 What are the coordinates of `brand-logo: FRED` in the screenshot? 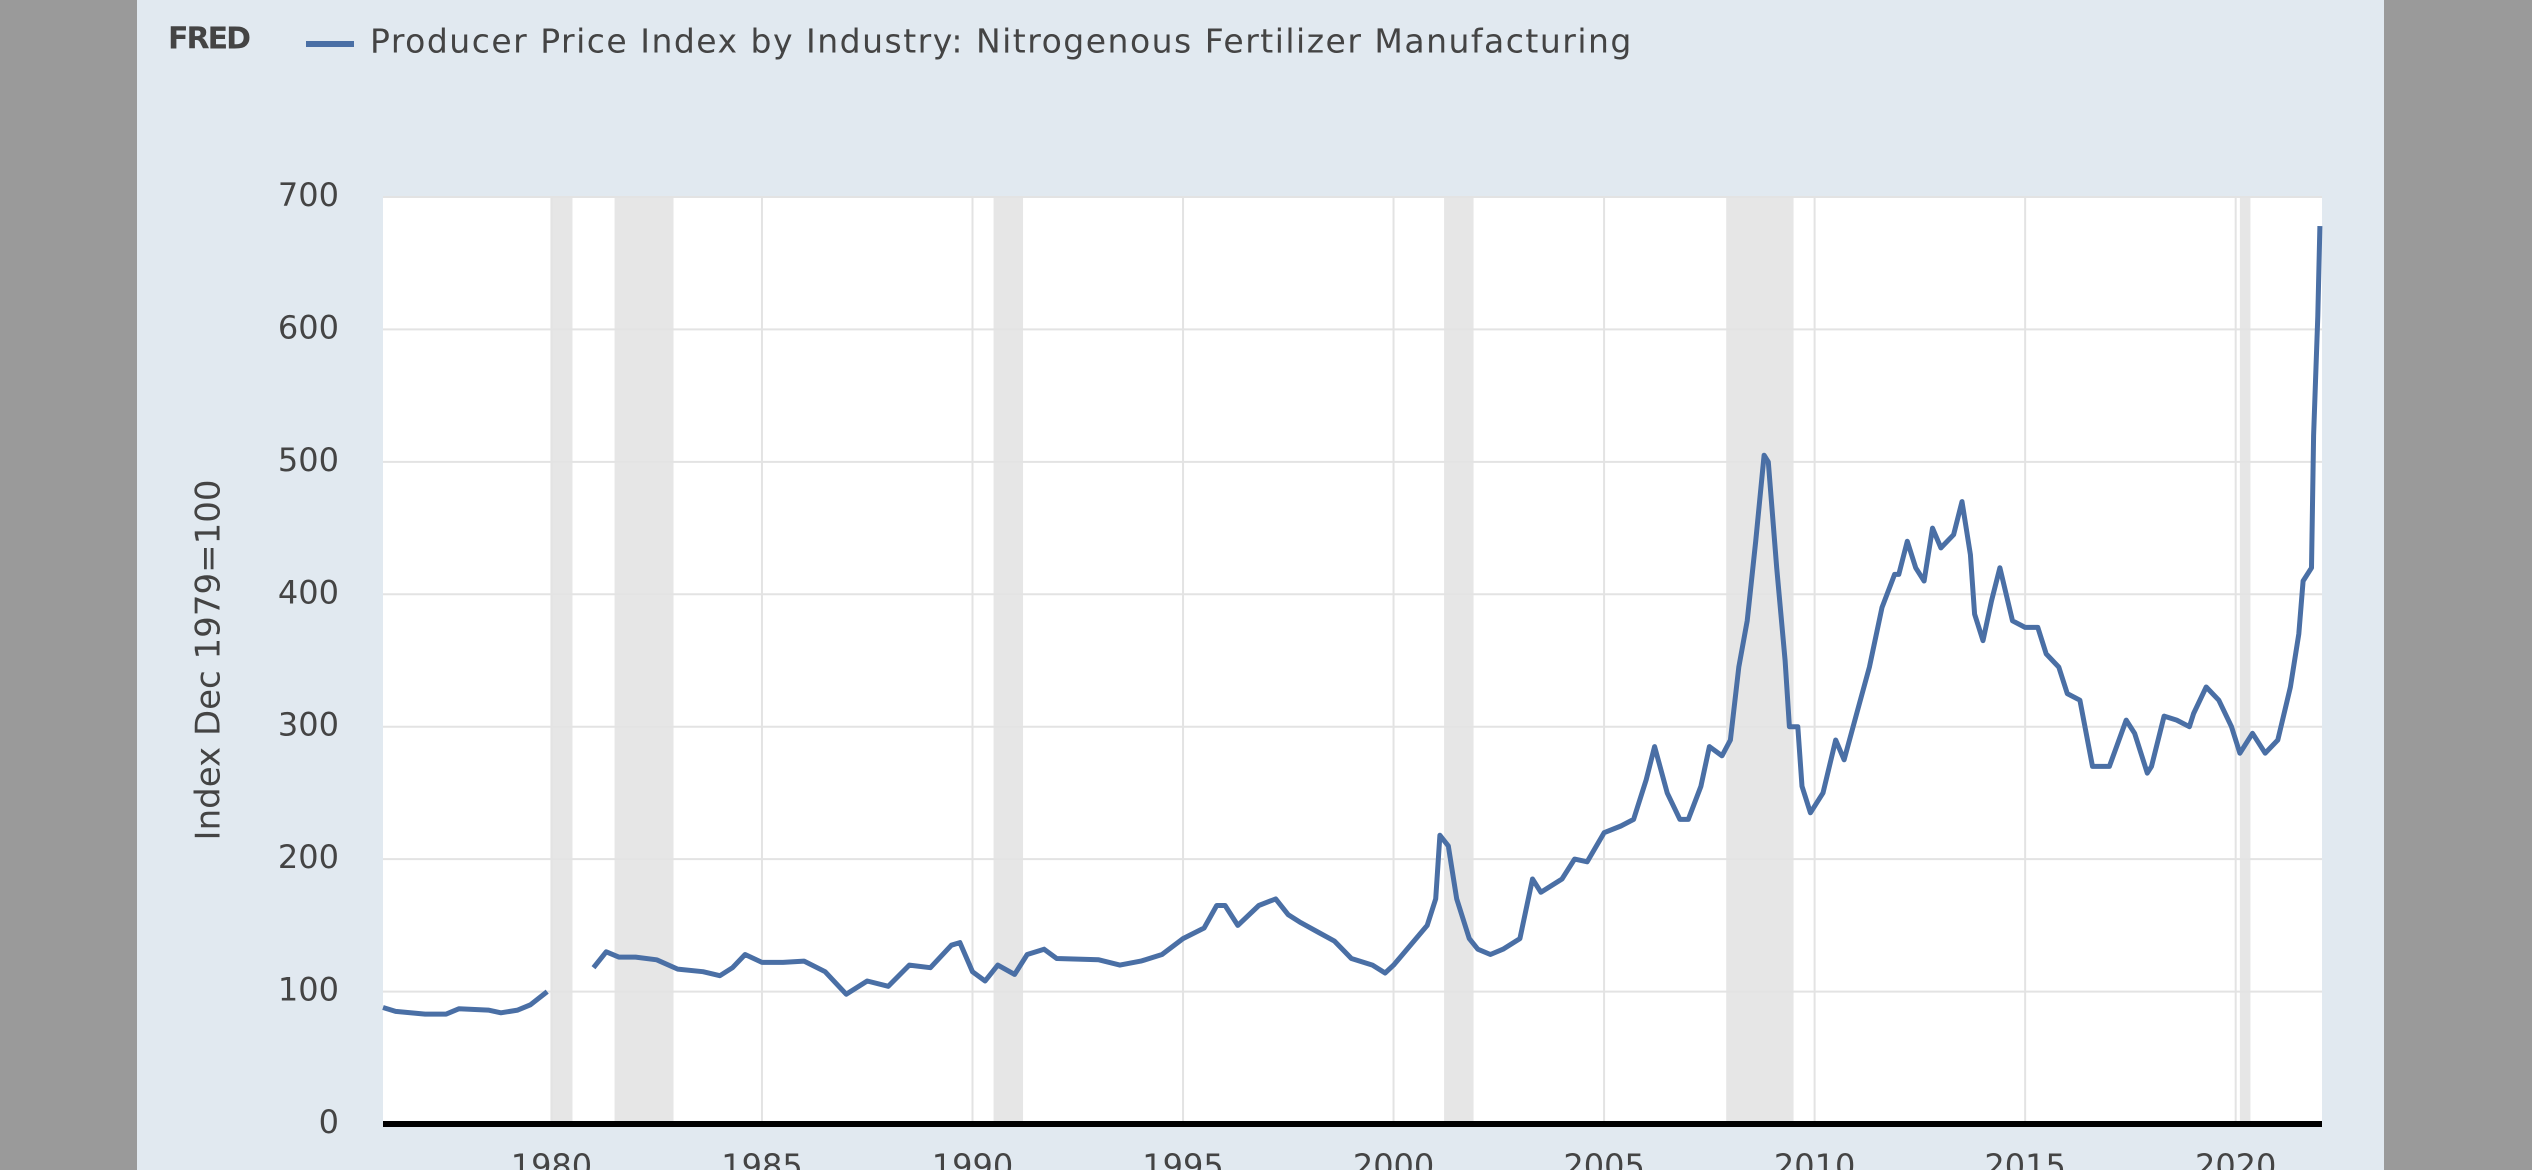 It's located at (209, 39).